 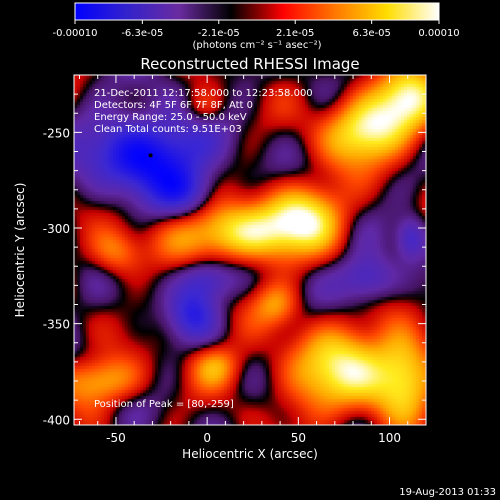 What do you see at coordinates (298, 438) in the screenshot?
I see `x-tick-label: 50` at bounding box center [298, 438].